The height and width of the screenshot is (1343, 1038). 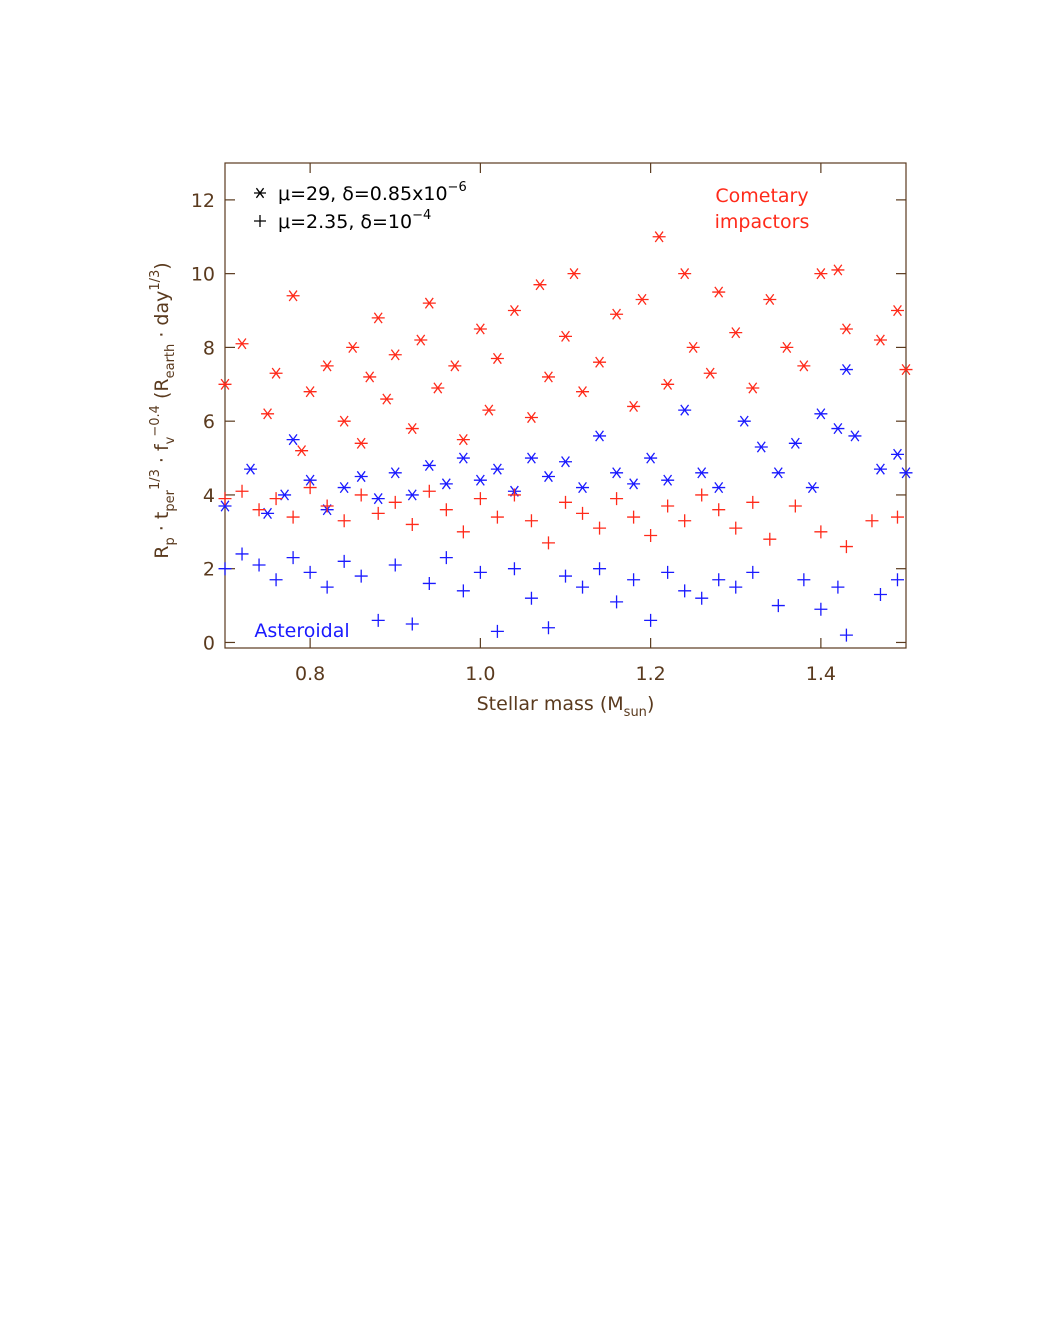 I want to click on y-axis-label: Rp · tper1/3 · fv−0.4 (Rearth · day1/3), so click(x=163, y=410).